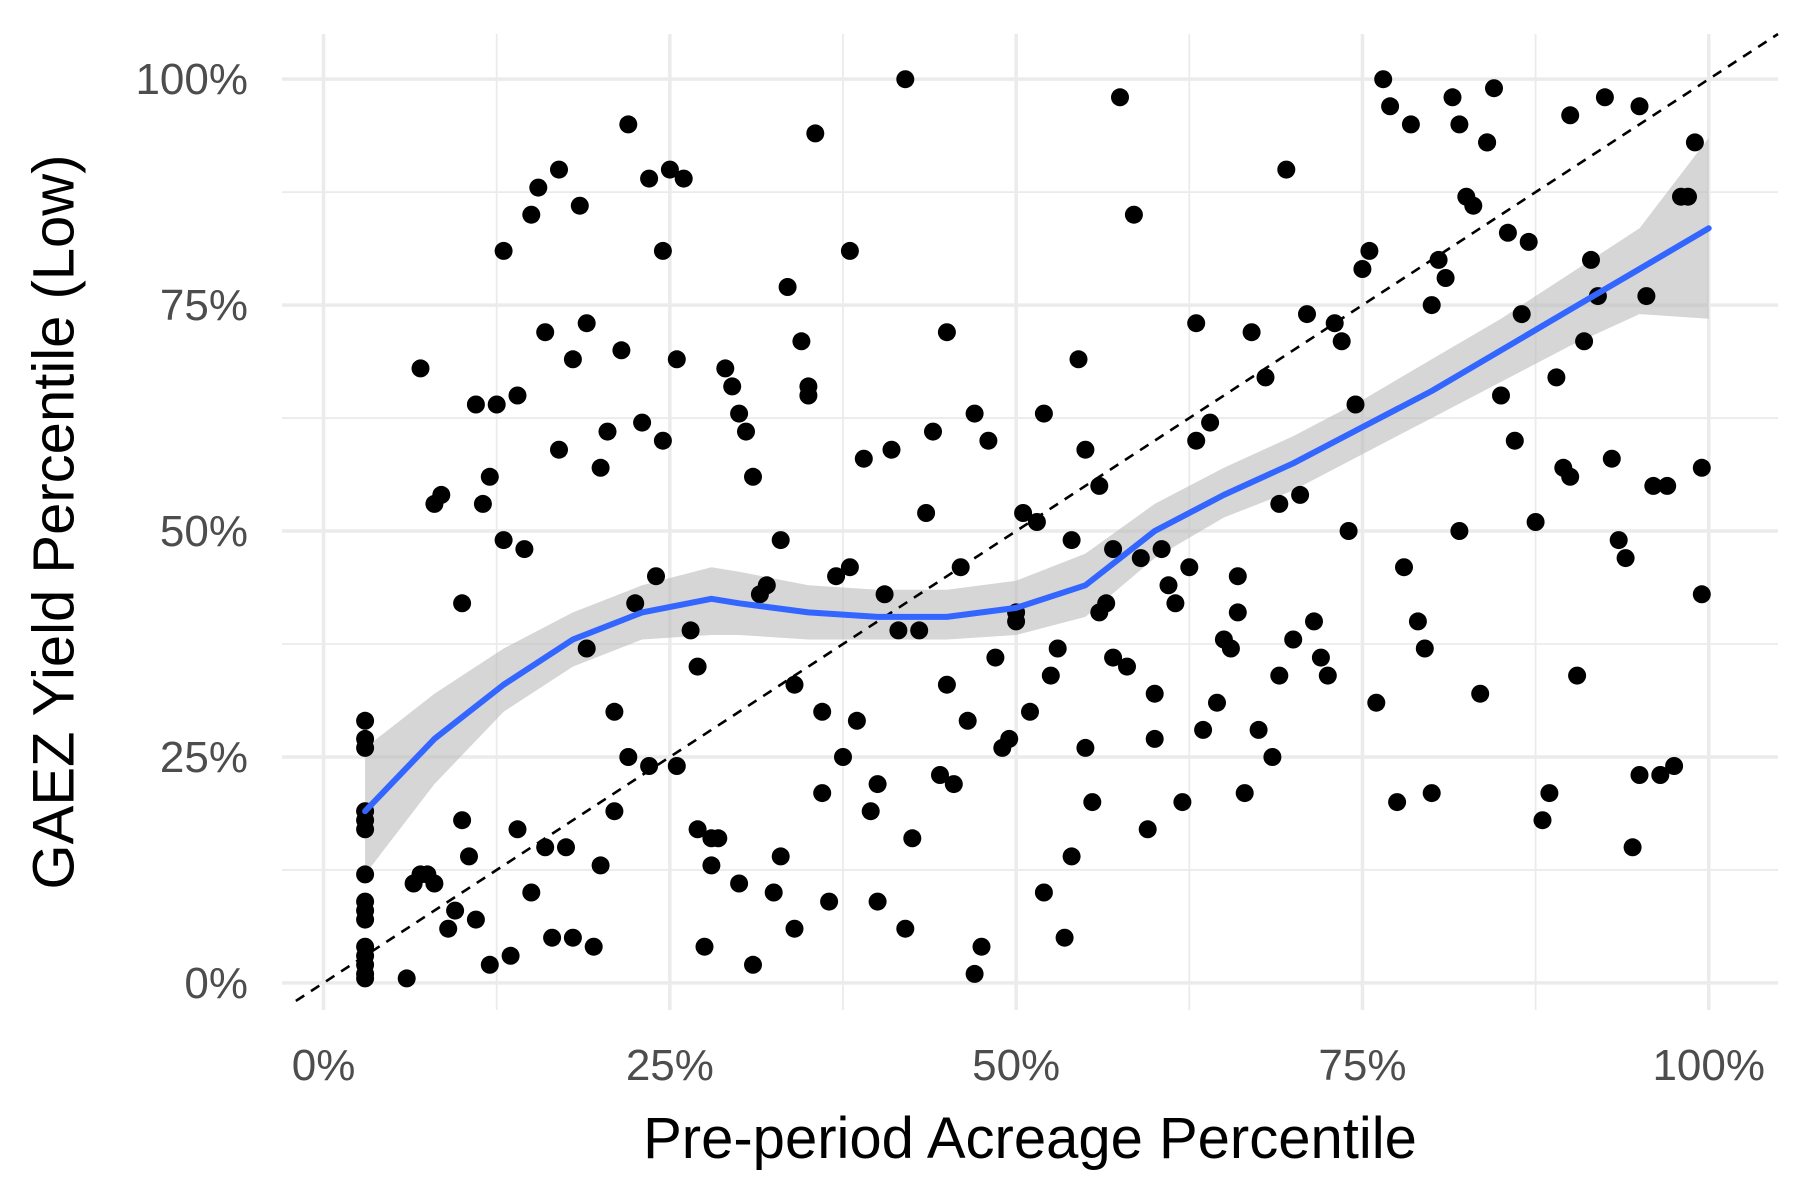  What do you see at coordinates (204, 531) in the screenshot?
I see `y-tick-label: 50%` at bounding box center [204, 531].